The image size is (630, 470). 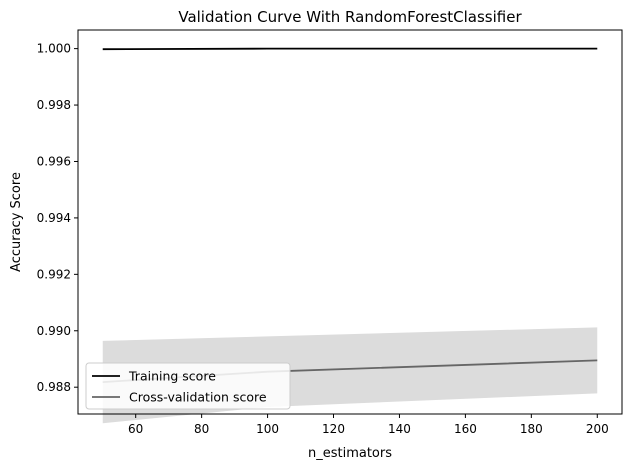 What do you see at coordinates (16, 222) in the screenshot?
I see `y-axis-label: Accuracy Score` at bounding box center [16, 222].